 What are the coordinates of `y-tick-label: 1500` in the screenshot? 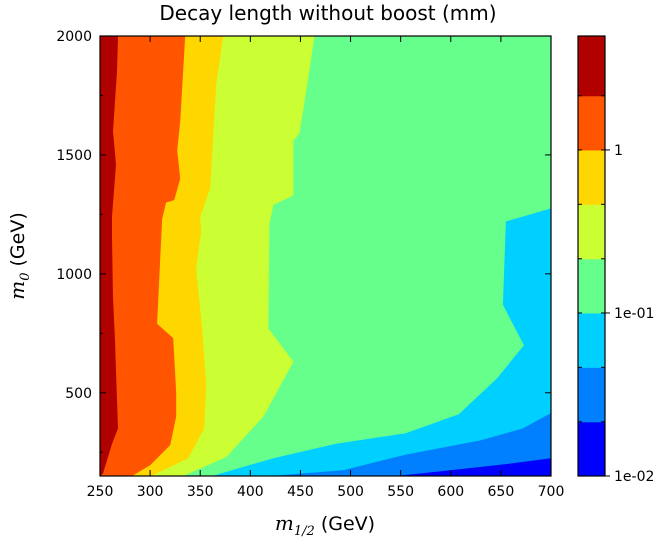 It's located at (74, 156).